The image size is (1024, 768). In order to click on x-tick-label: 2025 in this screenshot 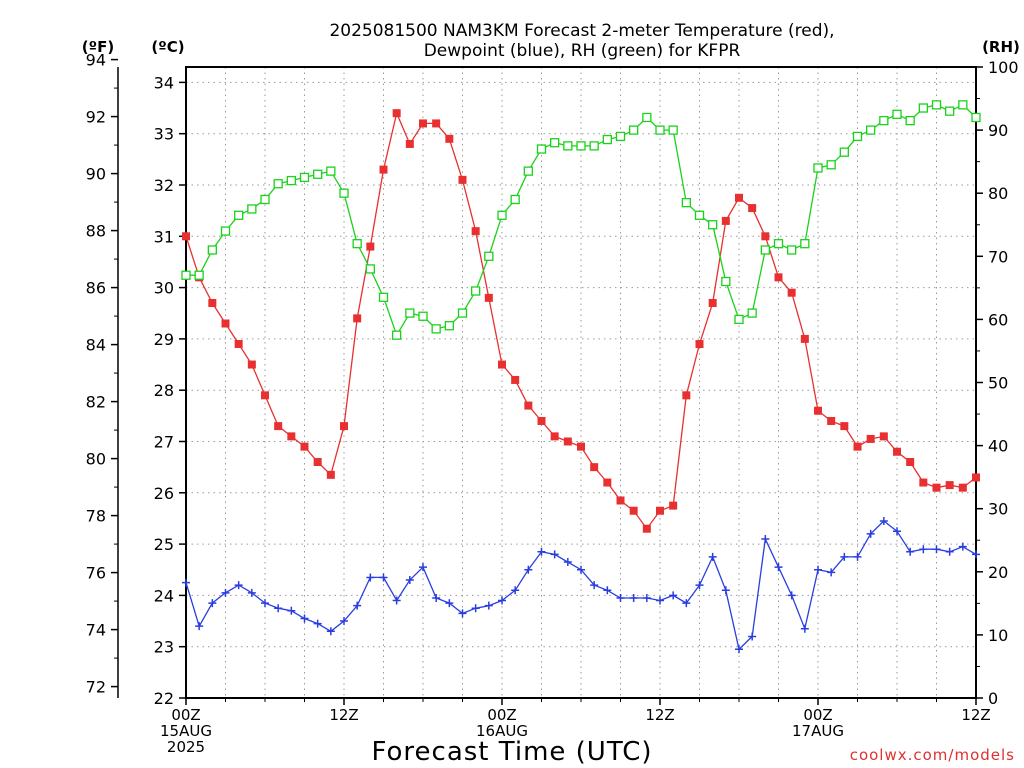, I will do `click(186, 747)`.